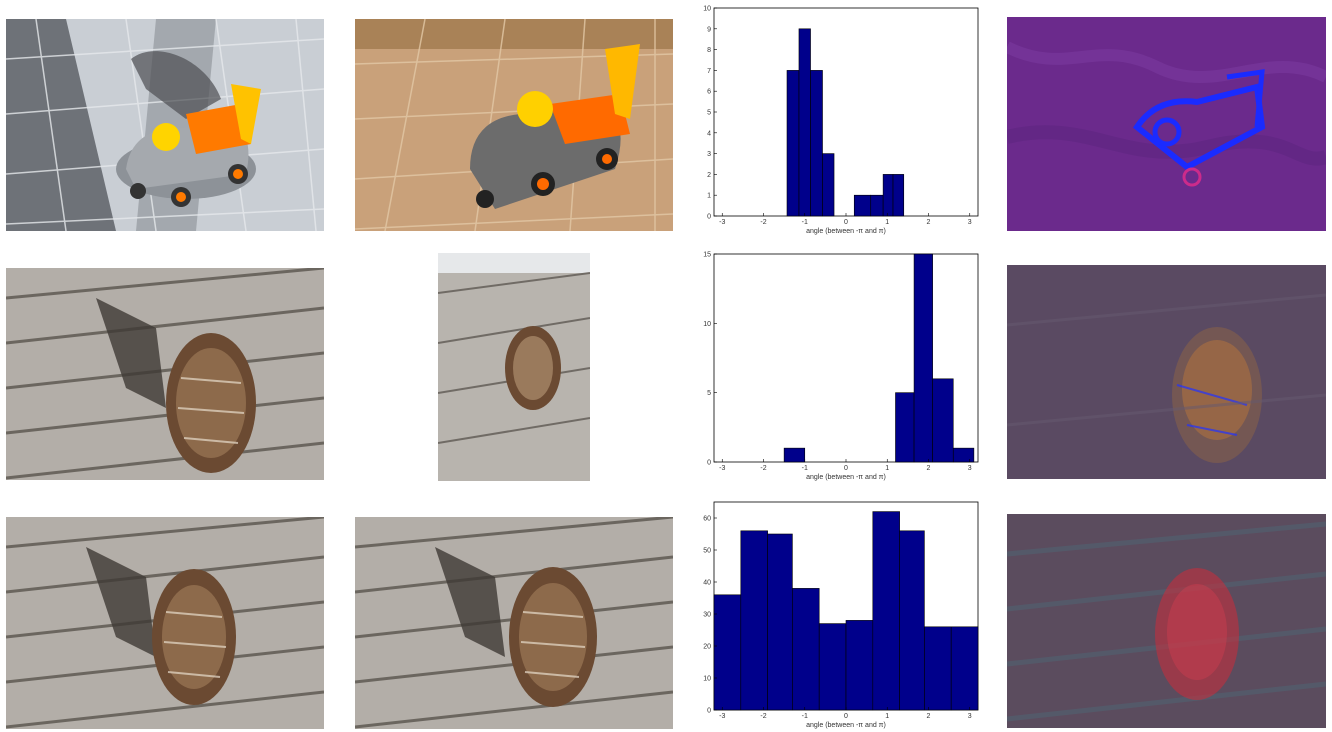 The height and width of the screenshot is (732, 1332). What do you see at coordinates (707, 519) in the screenshot?
I see `y-tick-label: 60` at bounding box center [707, 519].